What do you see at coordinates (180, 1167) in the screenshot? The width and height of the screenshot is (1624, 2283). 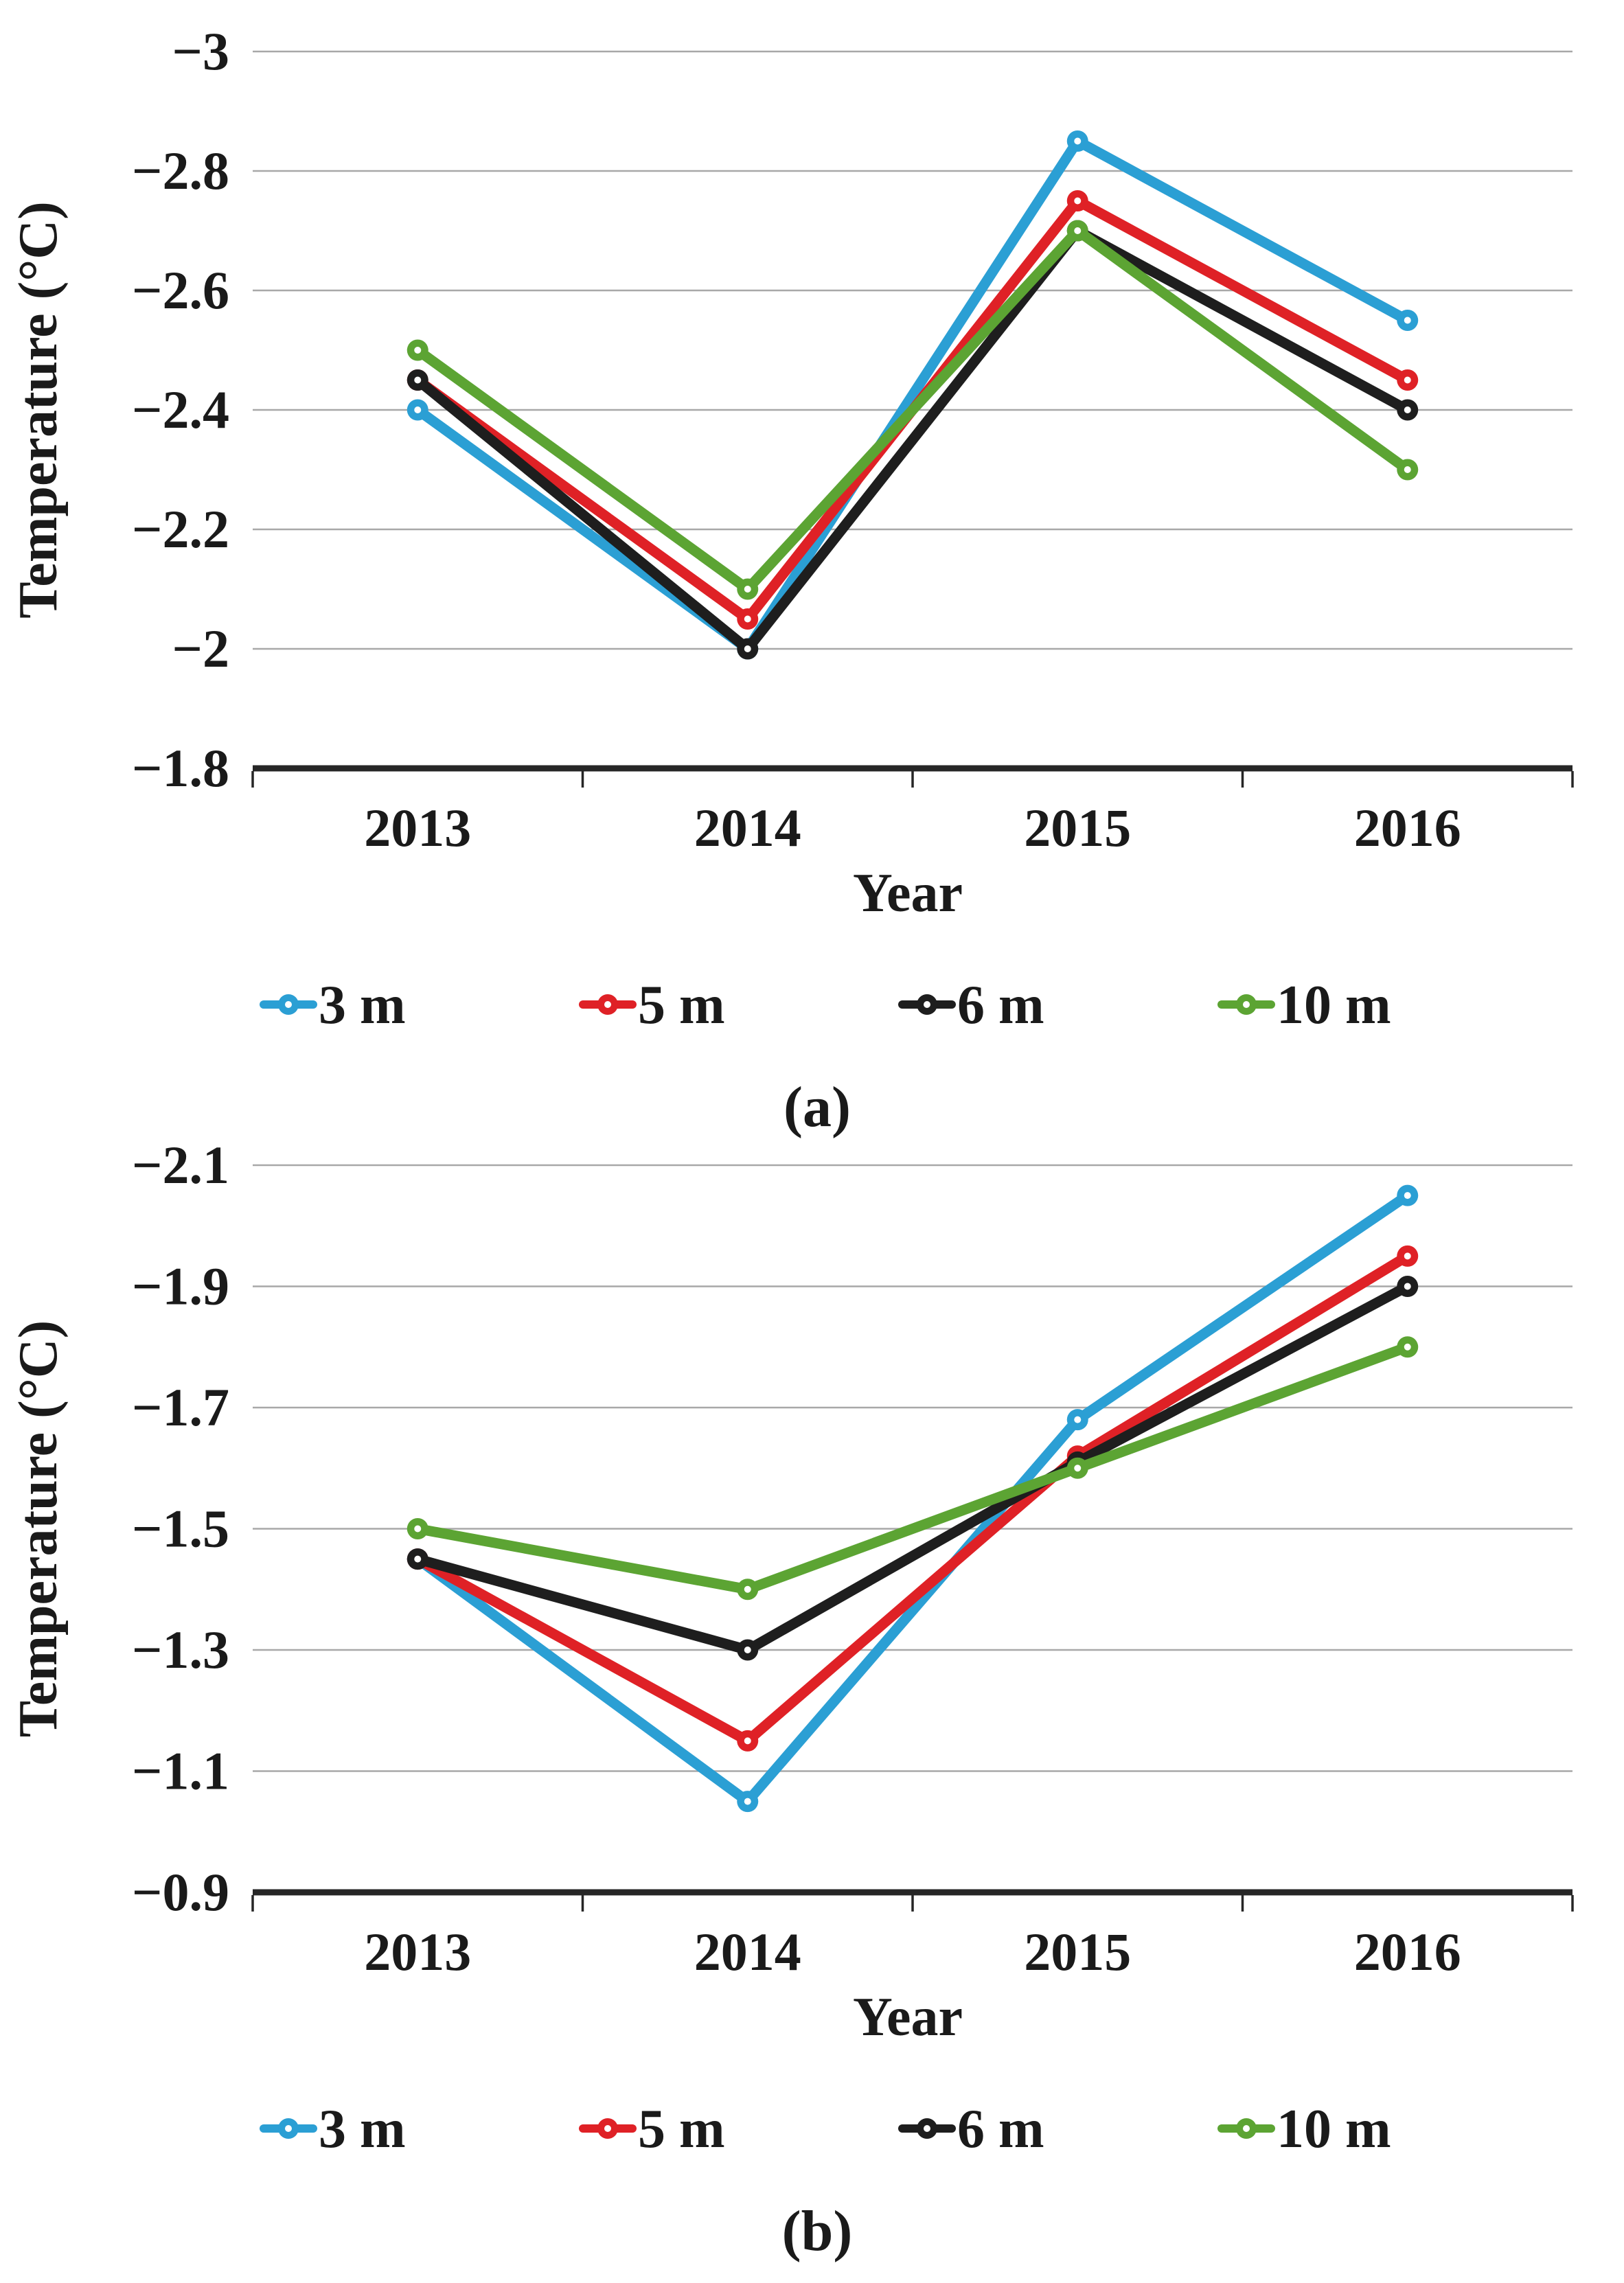 I see `y-tick-label: −2.1` at bounding box center [180, 1167].